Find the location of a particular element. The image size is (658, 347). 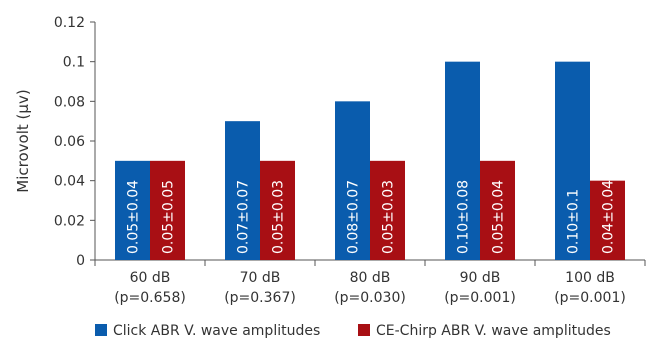

category-label: (p=0.658) is located at coordinates (150, 298).